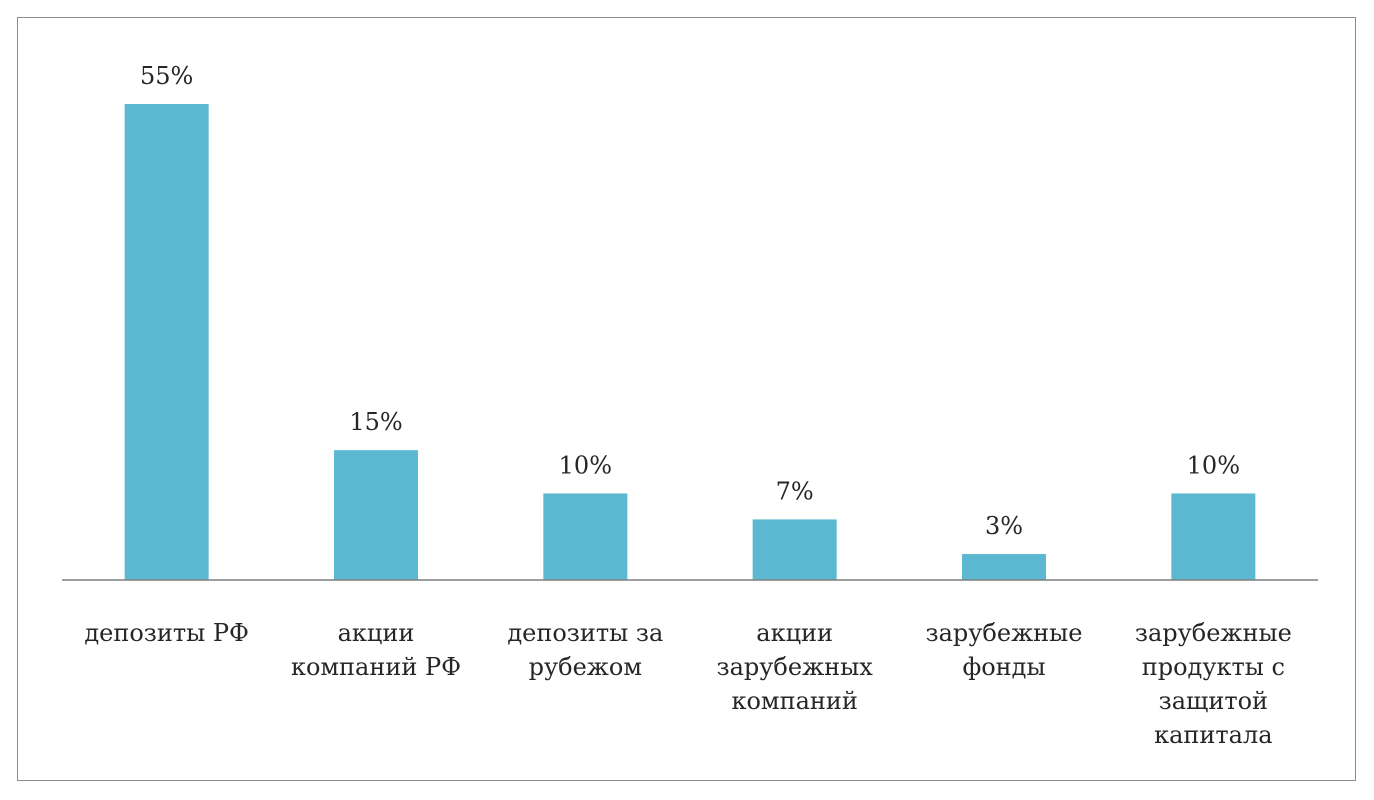 This screenshot has height=800, width=1374. Describe the element at coordinates (585, 633) in the screenshot. I see `category-label-line: депозиты за` at that location.